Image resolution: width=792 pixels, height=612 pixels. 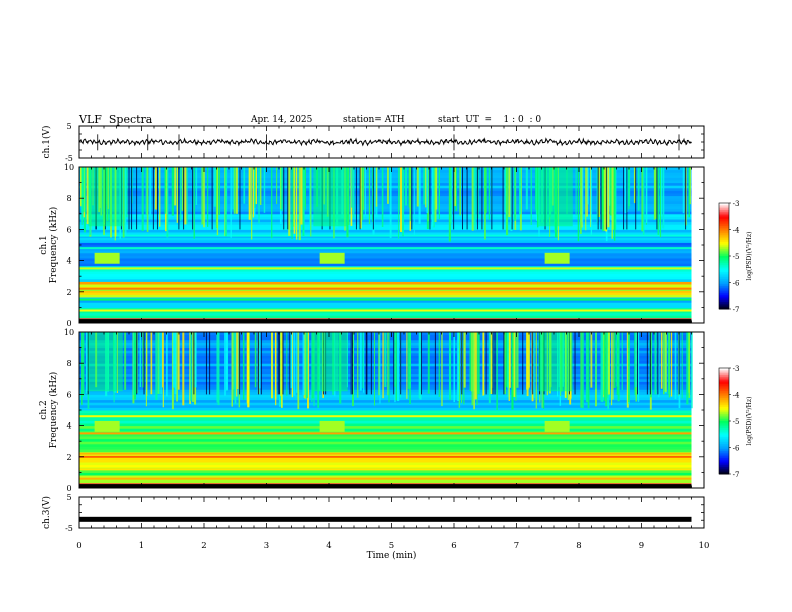 I want to click on x-tick-label-10: 10, so click(x=704, y=546).